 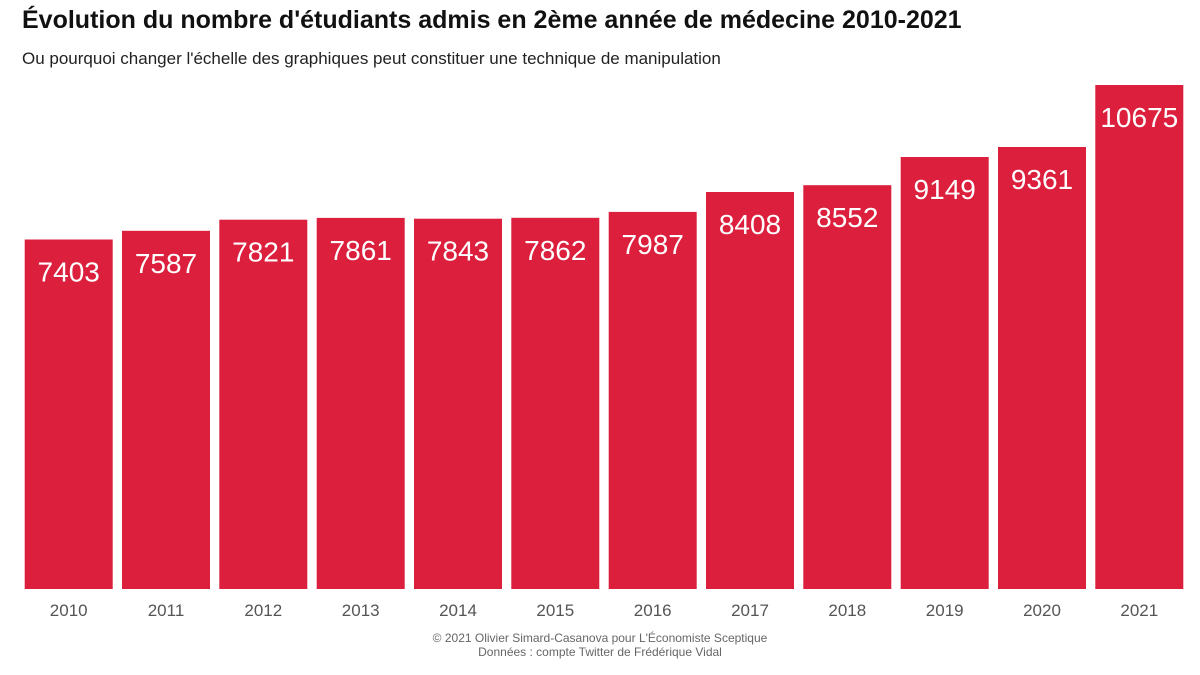 What do you see at coordinates (555, 250) in the screenshot?
I see `bar-value-label: 7862` at bounding box center [555, 250].